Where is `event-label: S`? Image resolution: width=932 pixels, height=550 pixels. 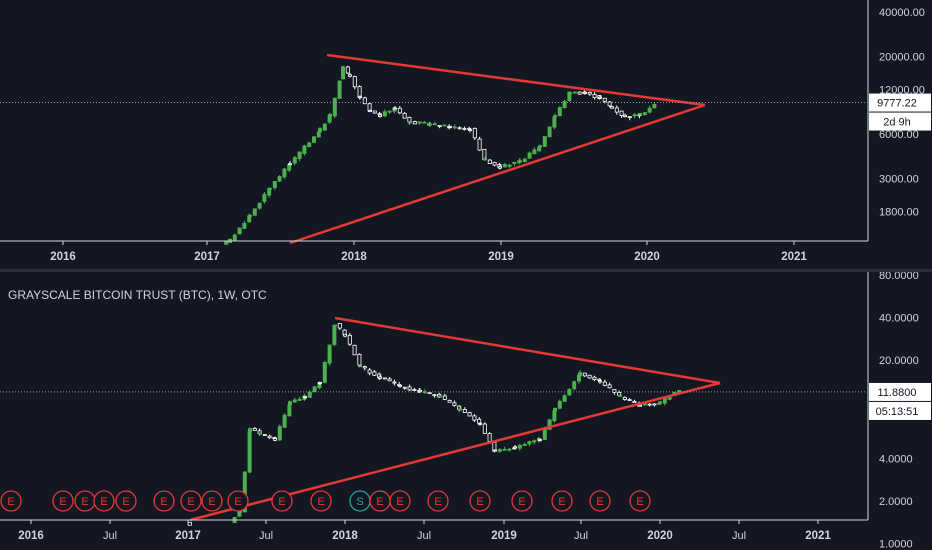 event-label: S is located at coordinates (359, 502).